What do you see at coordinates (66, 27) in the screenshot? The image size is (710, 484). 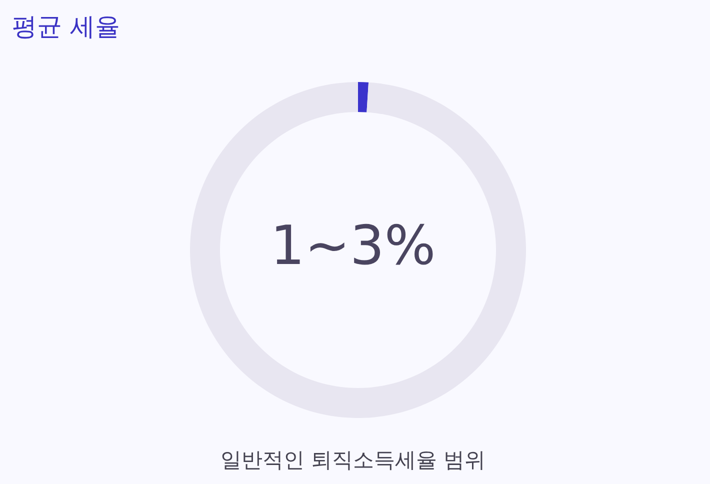 I see `chart-title: 평균 세율` at bounding box center [66, 27].